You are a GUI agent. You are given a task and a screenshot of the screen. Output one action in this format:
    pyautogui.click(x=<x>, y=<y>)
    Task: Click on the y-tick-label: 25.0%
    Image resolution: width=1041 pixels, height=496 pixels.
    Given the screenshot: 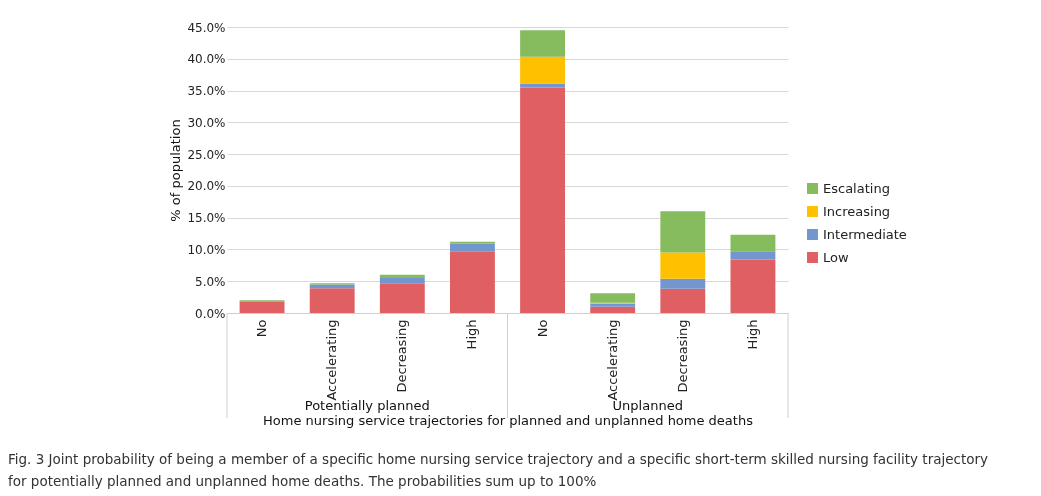 What is the action you would take?
    pyautogui.click(x=206, y=154)
    